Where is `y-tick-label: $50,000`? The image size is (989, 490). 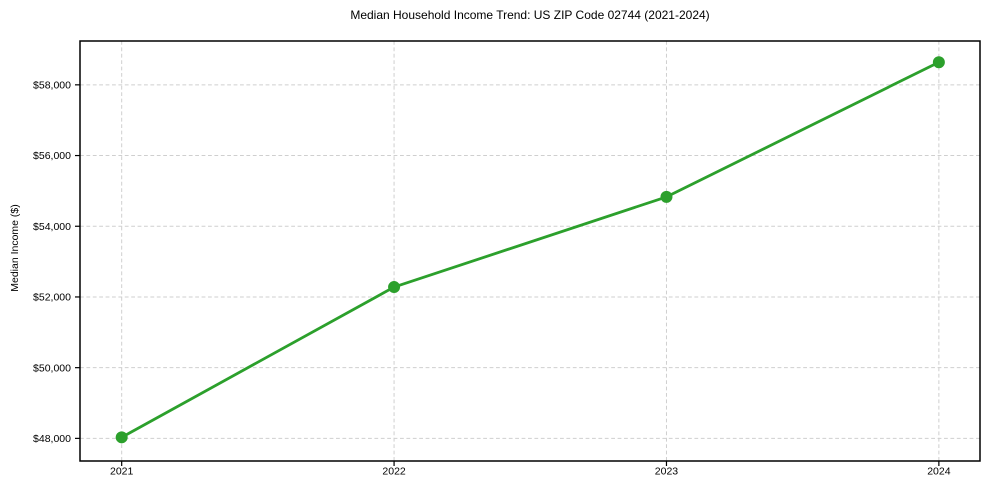
y-tick-label: $50,000 is located at coordinates (52, 368).